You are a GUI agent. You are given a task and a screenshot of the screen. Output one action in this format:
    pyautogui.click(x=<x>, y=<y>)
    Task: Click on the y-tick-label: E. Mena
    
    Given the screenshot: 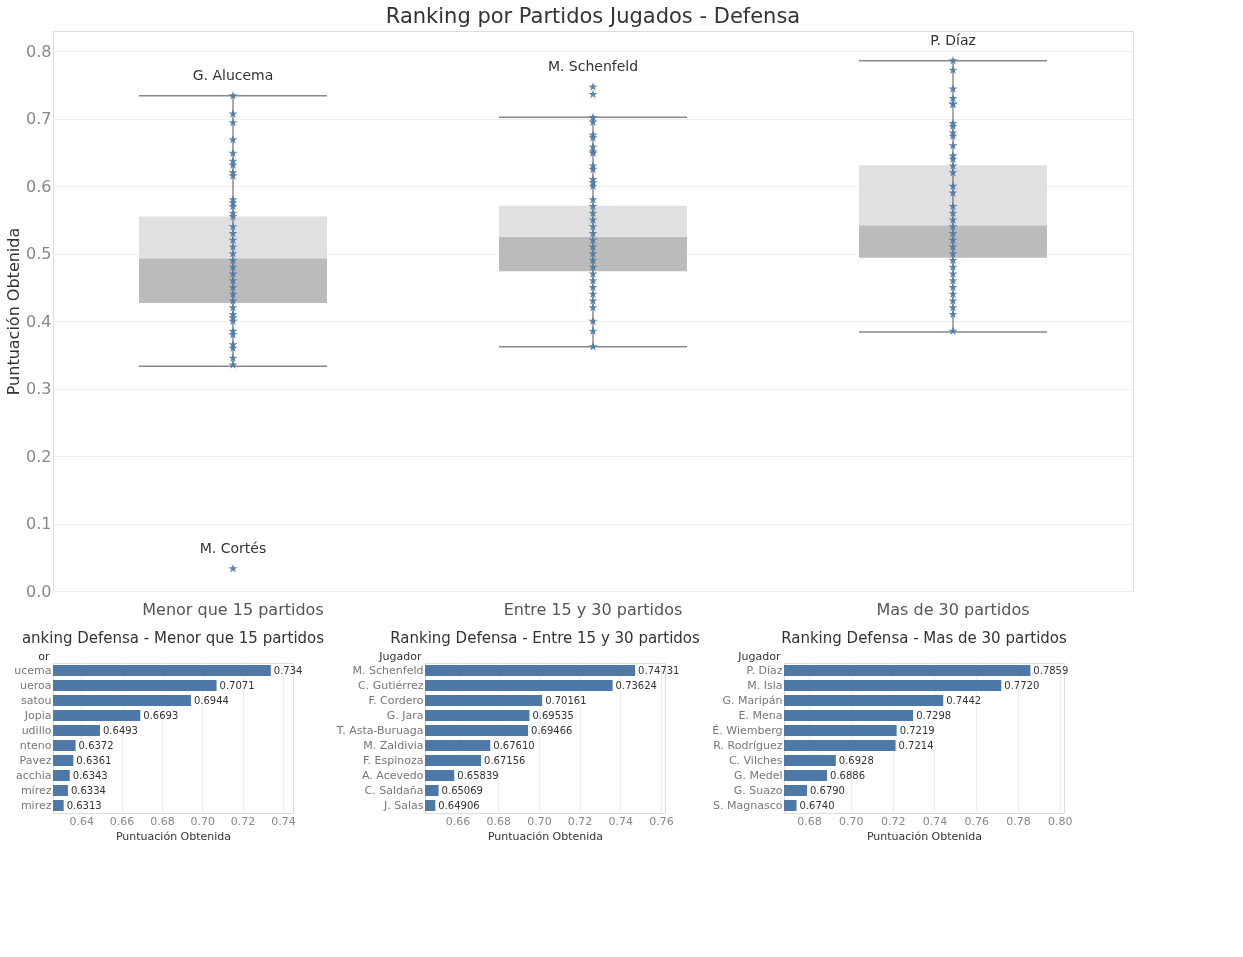 What is the action you would take?
    pyautogui.click(x=760, y=715)
    